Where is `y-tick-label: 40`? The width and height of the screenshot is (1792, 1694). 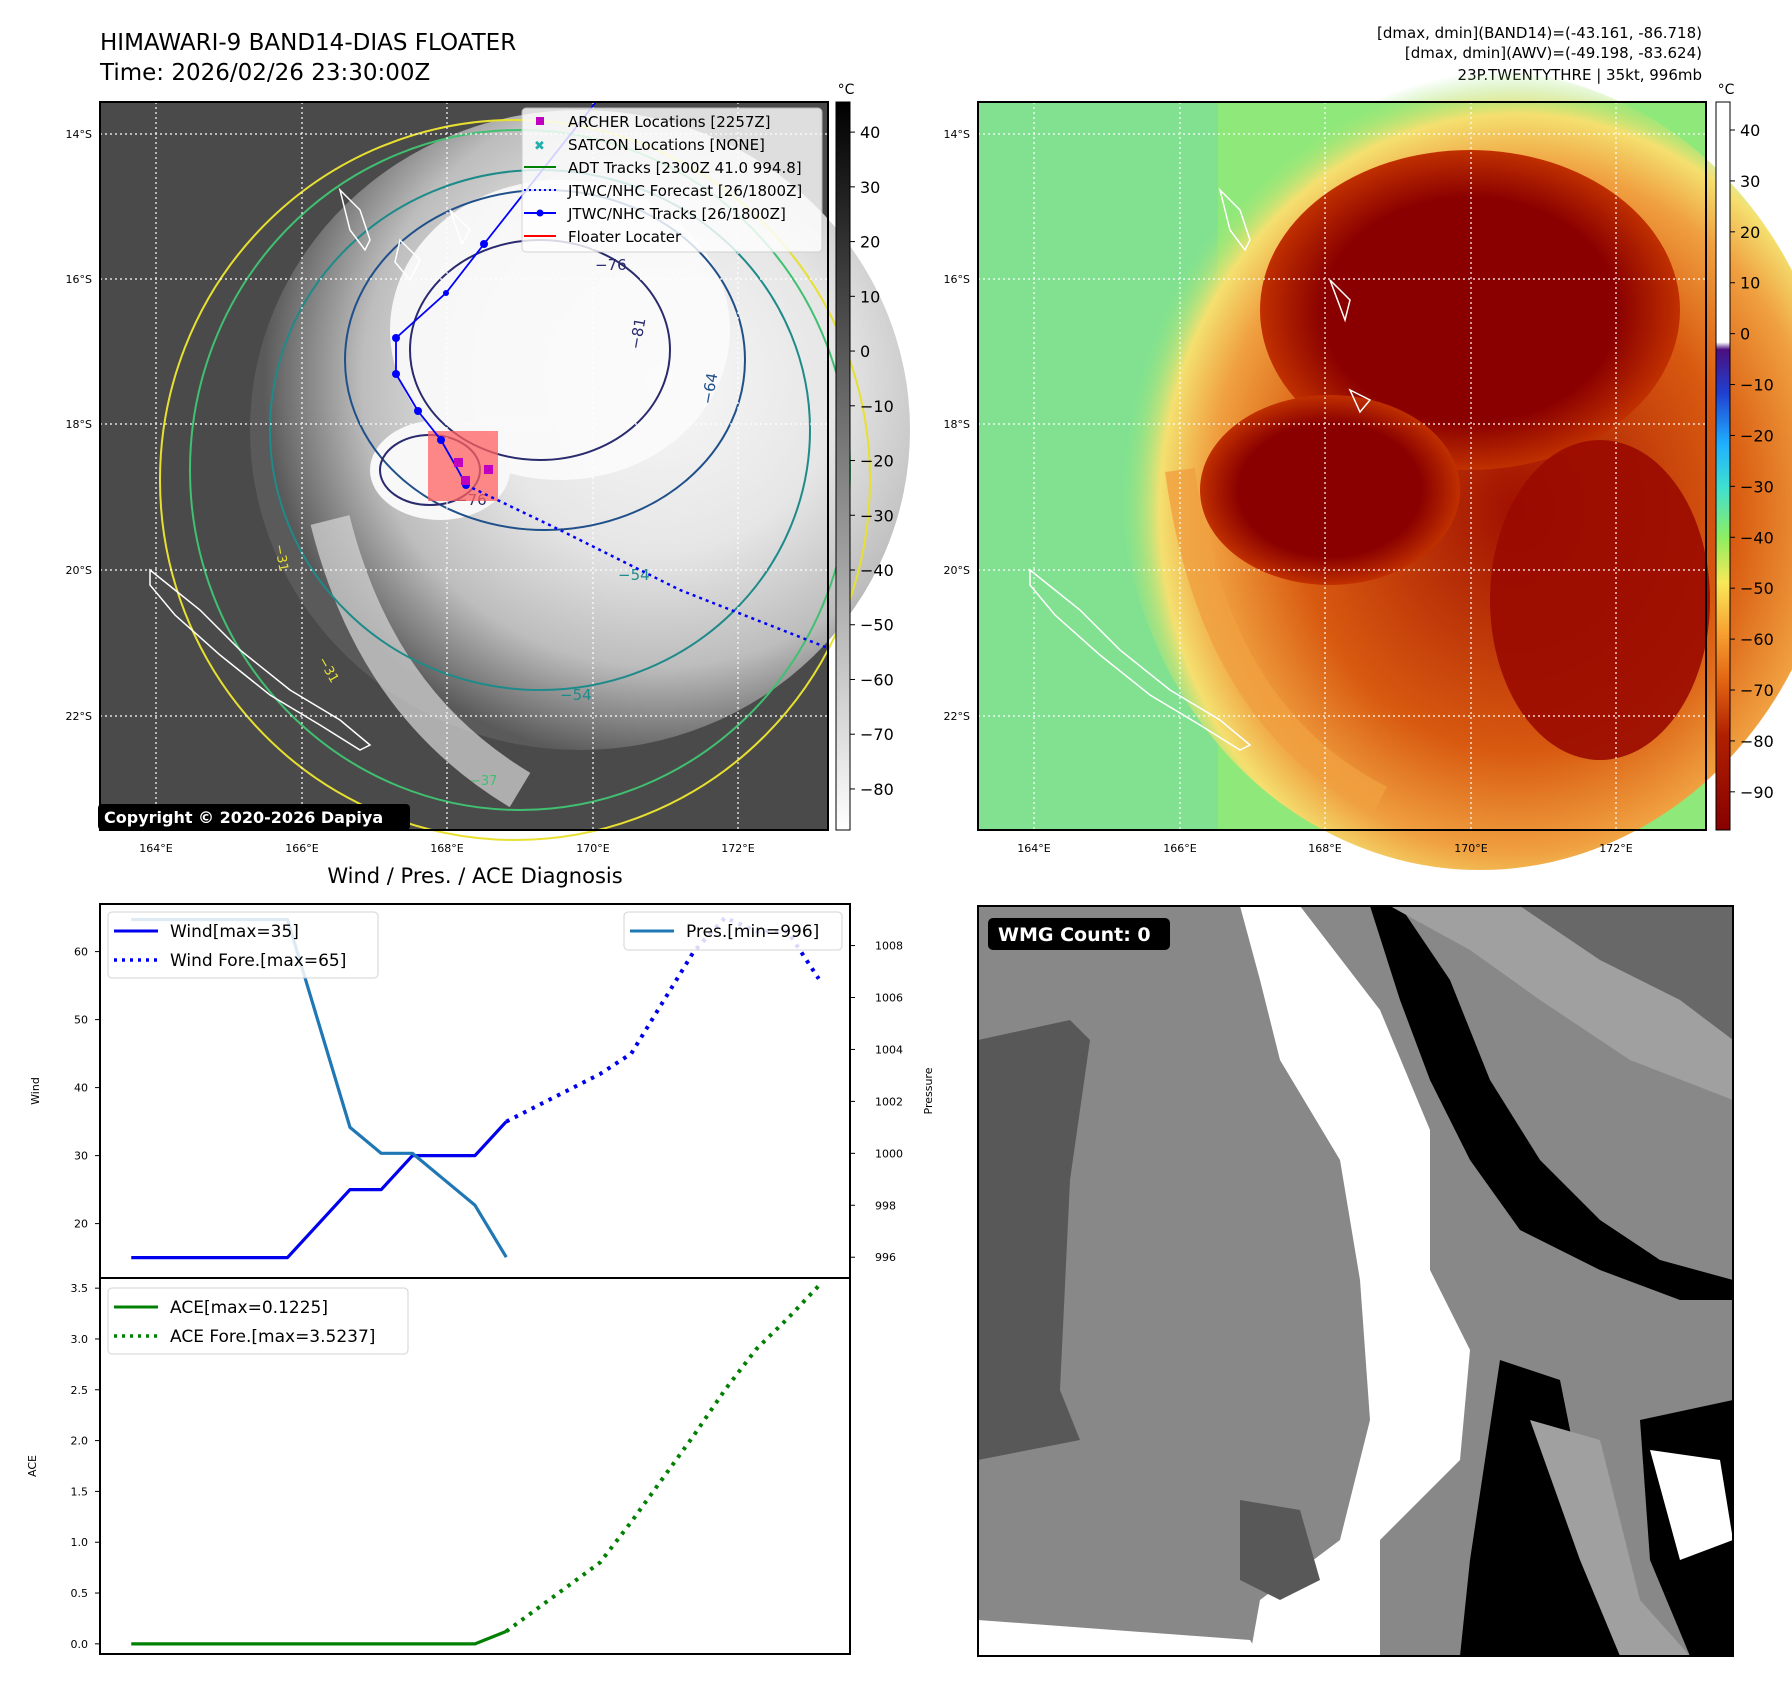
y-tick-label: 40 is located at coordinates (81, 1088).